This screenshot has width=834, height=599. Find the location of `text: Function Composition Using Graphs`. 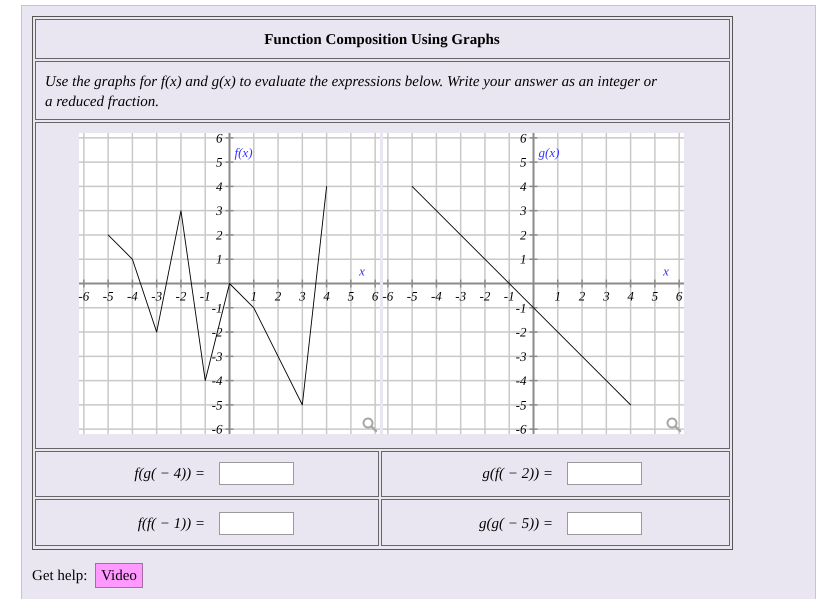

text: Function Composition Using Graphs is located at coordinates (382, 40).